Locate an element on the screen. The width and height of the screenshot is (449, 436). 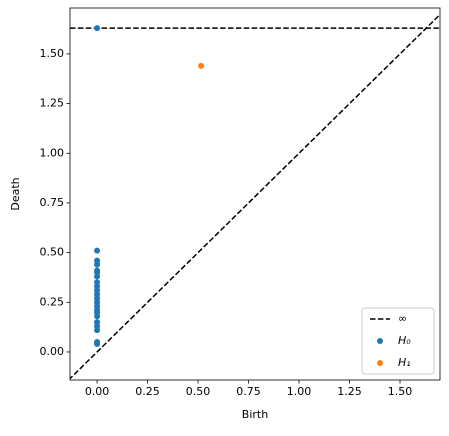
legend-label: H₀ is located at coordinates (404, 340).